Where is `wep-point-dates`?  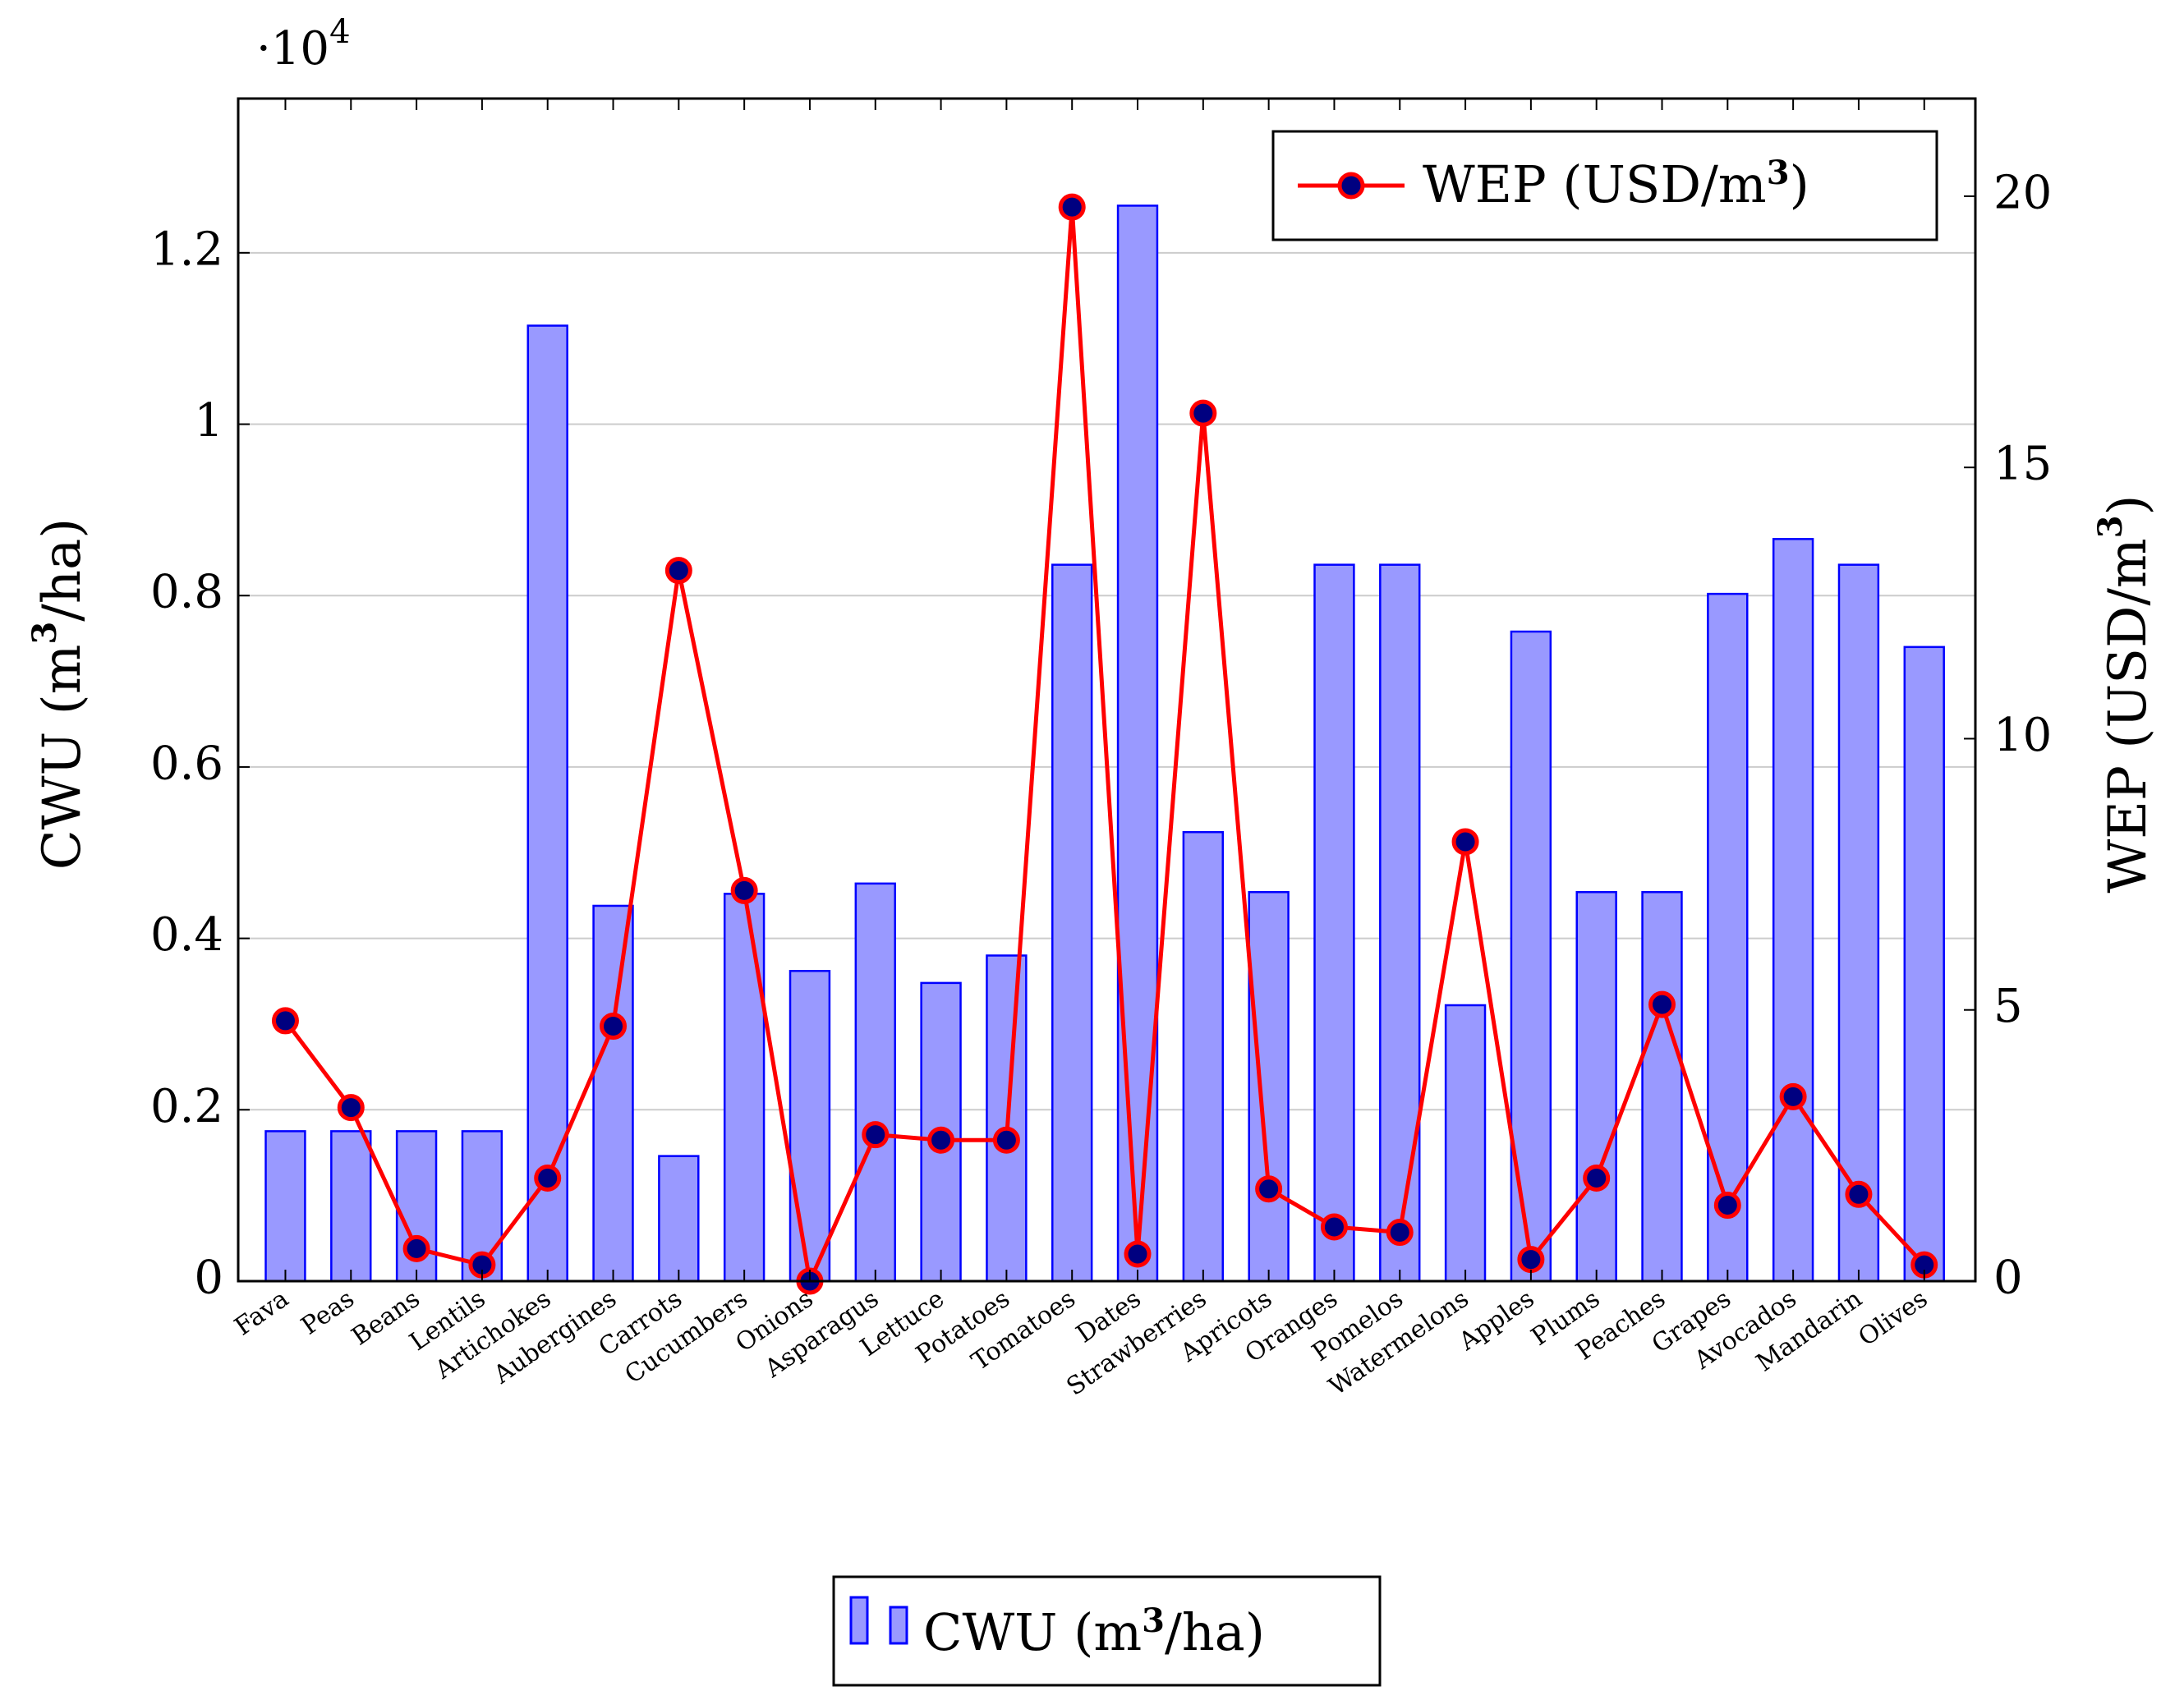
wep-point-dates is located at coordinates (1138, 1254).